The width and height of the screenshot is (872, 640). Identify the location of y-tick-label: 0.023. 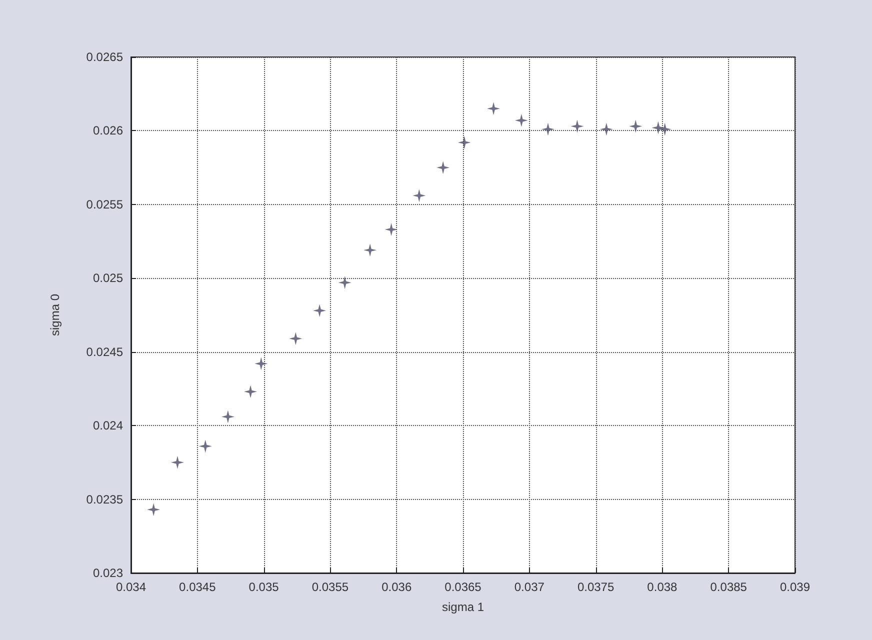
(108, 573).